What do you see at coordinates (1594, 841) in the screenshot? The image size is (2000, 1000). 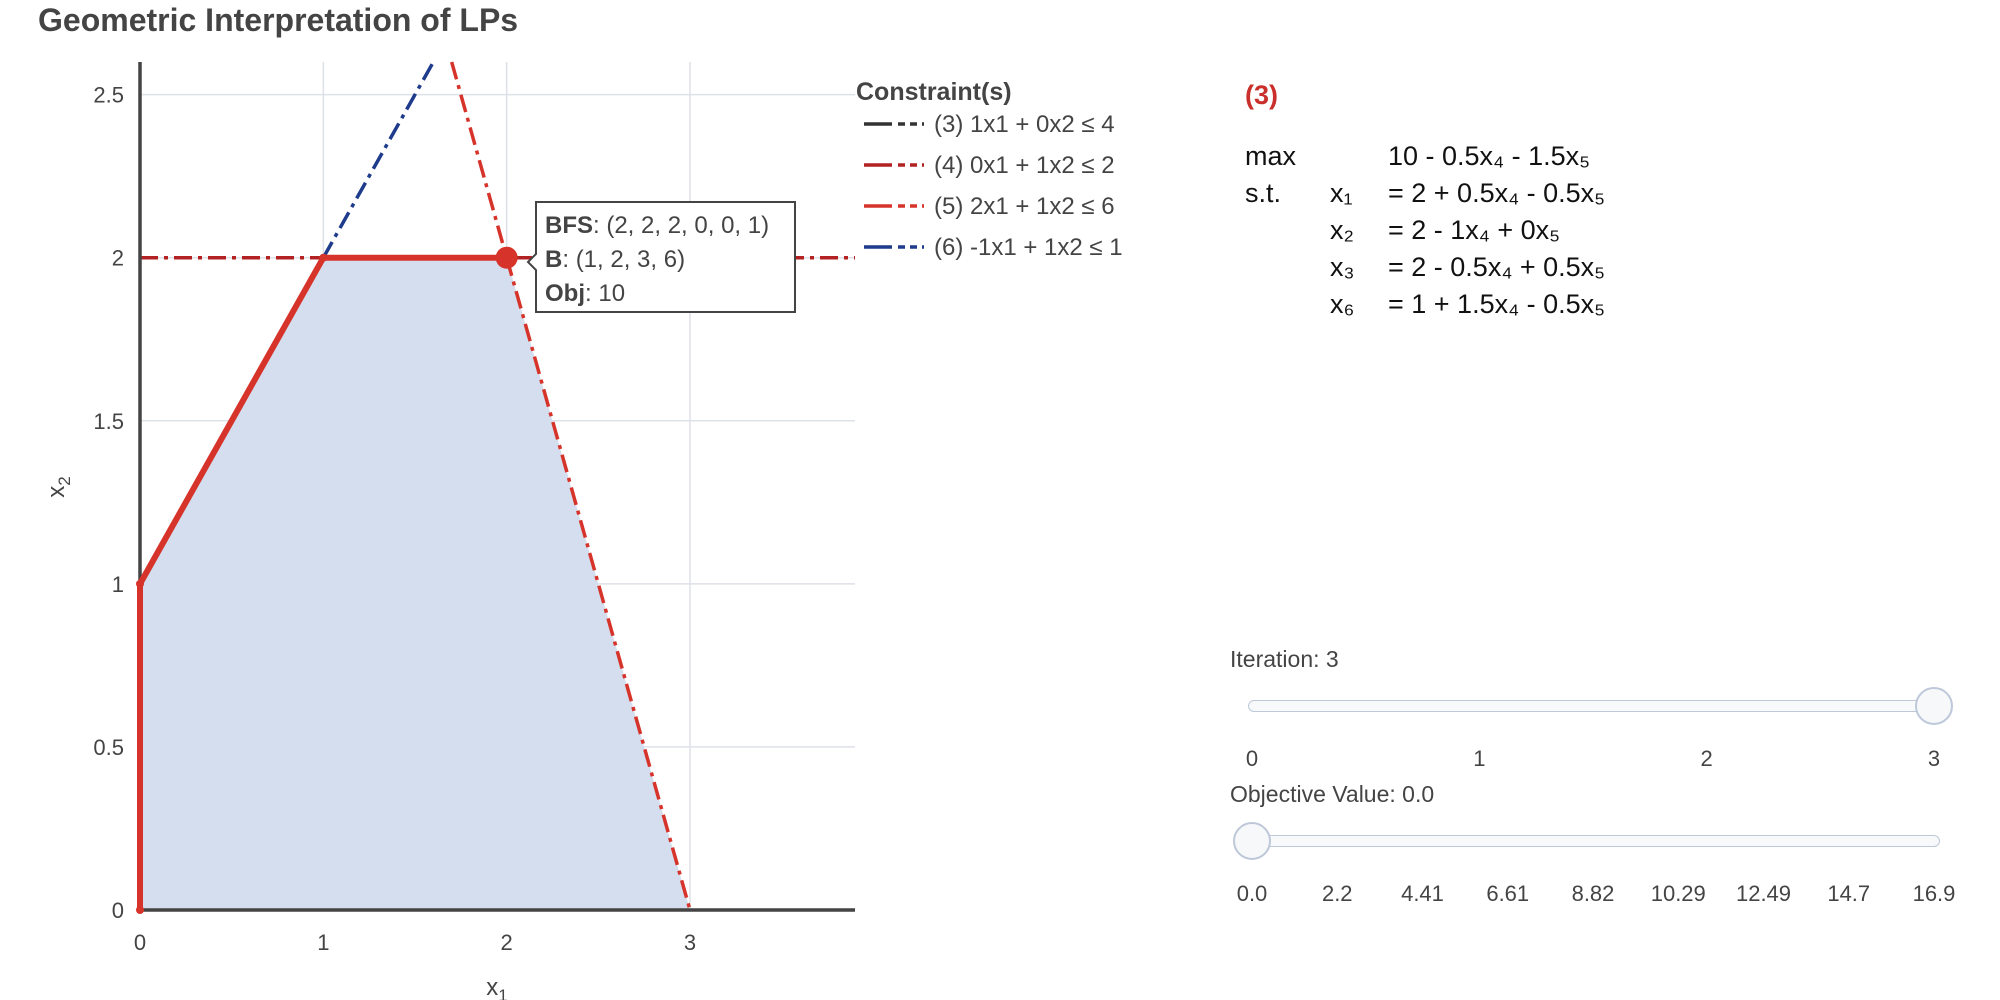 I see `objective-slider-track` at bounding box center [1594, 841].